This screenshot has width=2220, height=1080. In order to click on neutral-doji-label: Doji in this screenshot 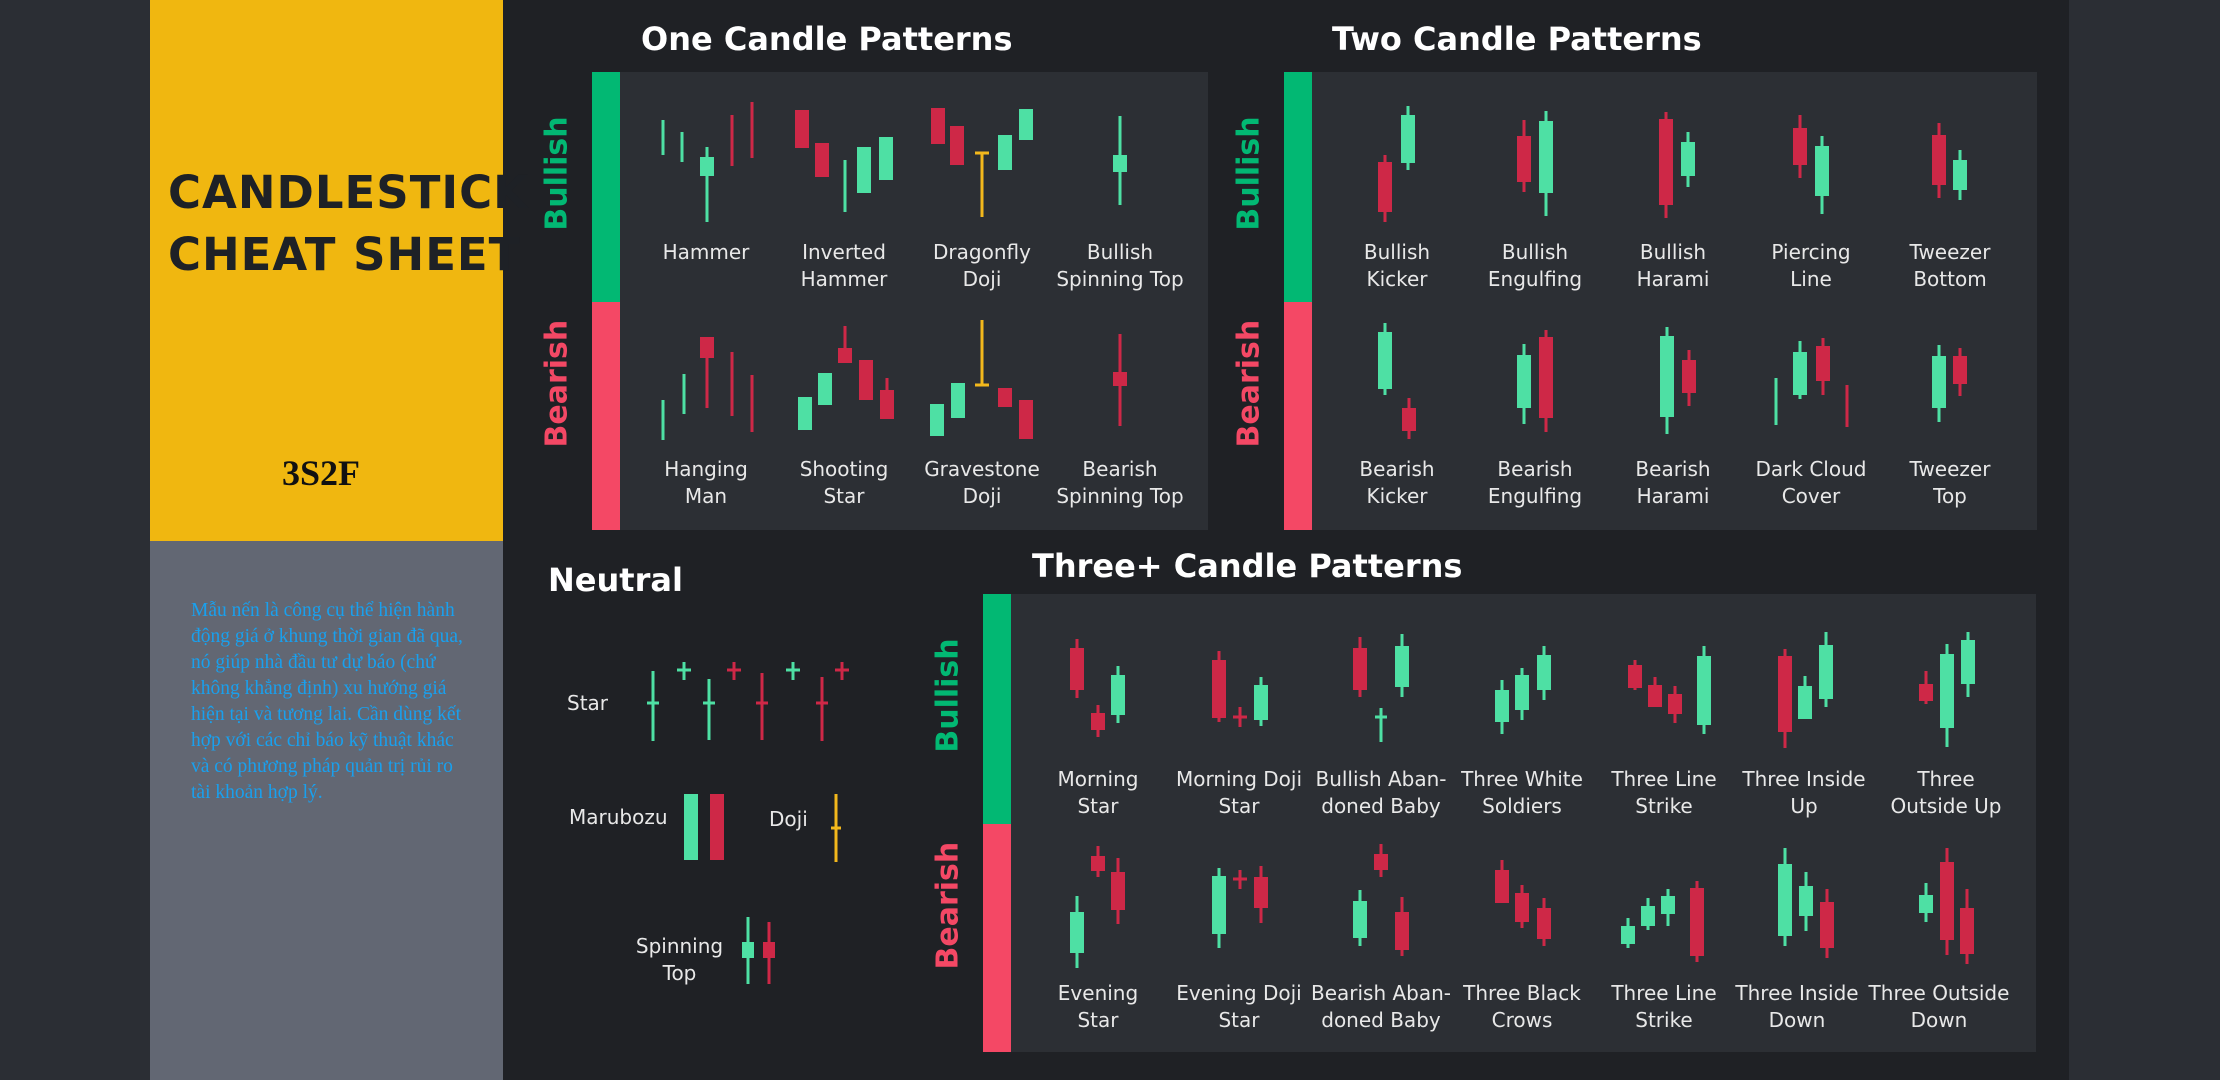, I will do `click(788, 819)`.